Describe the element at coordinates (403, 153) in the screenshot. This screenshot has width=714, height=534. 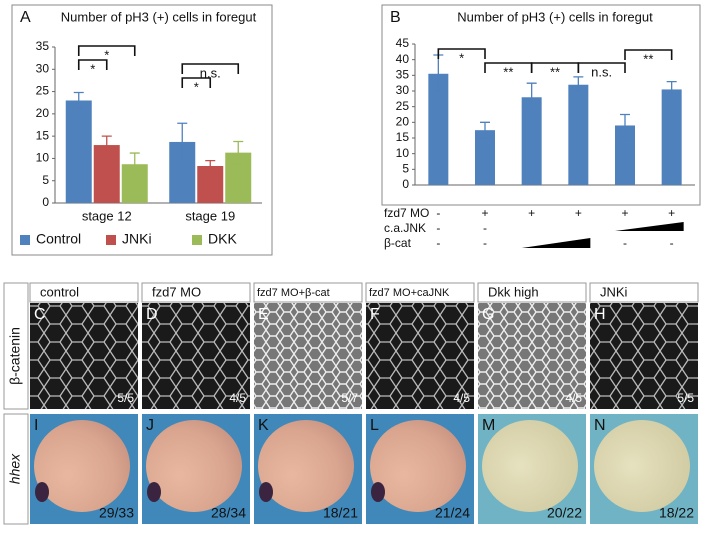
I see `y-tick-label: 10` at that location.